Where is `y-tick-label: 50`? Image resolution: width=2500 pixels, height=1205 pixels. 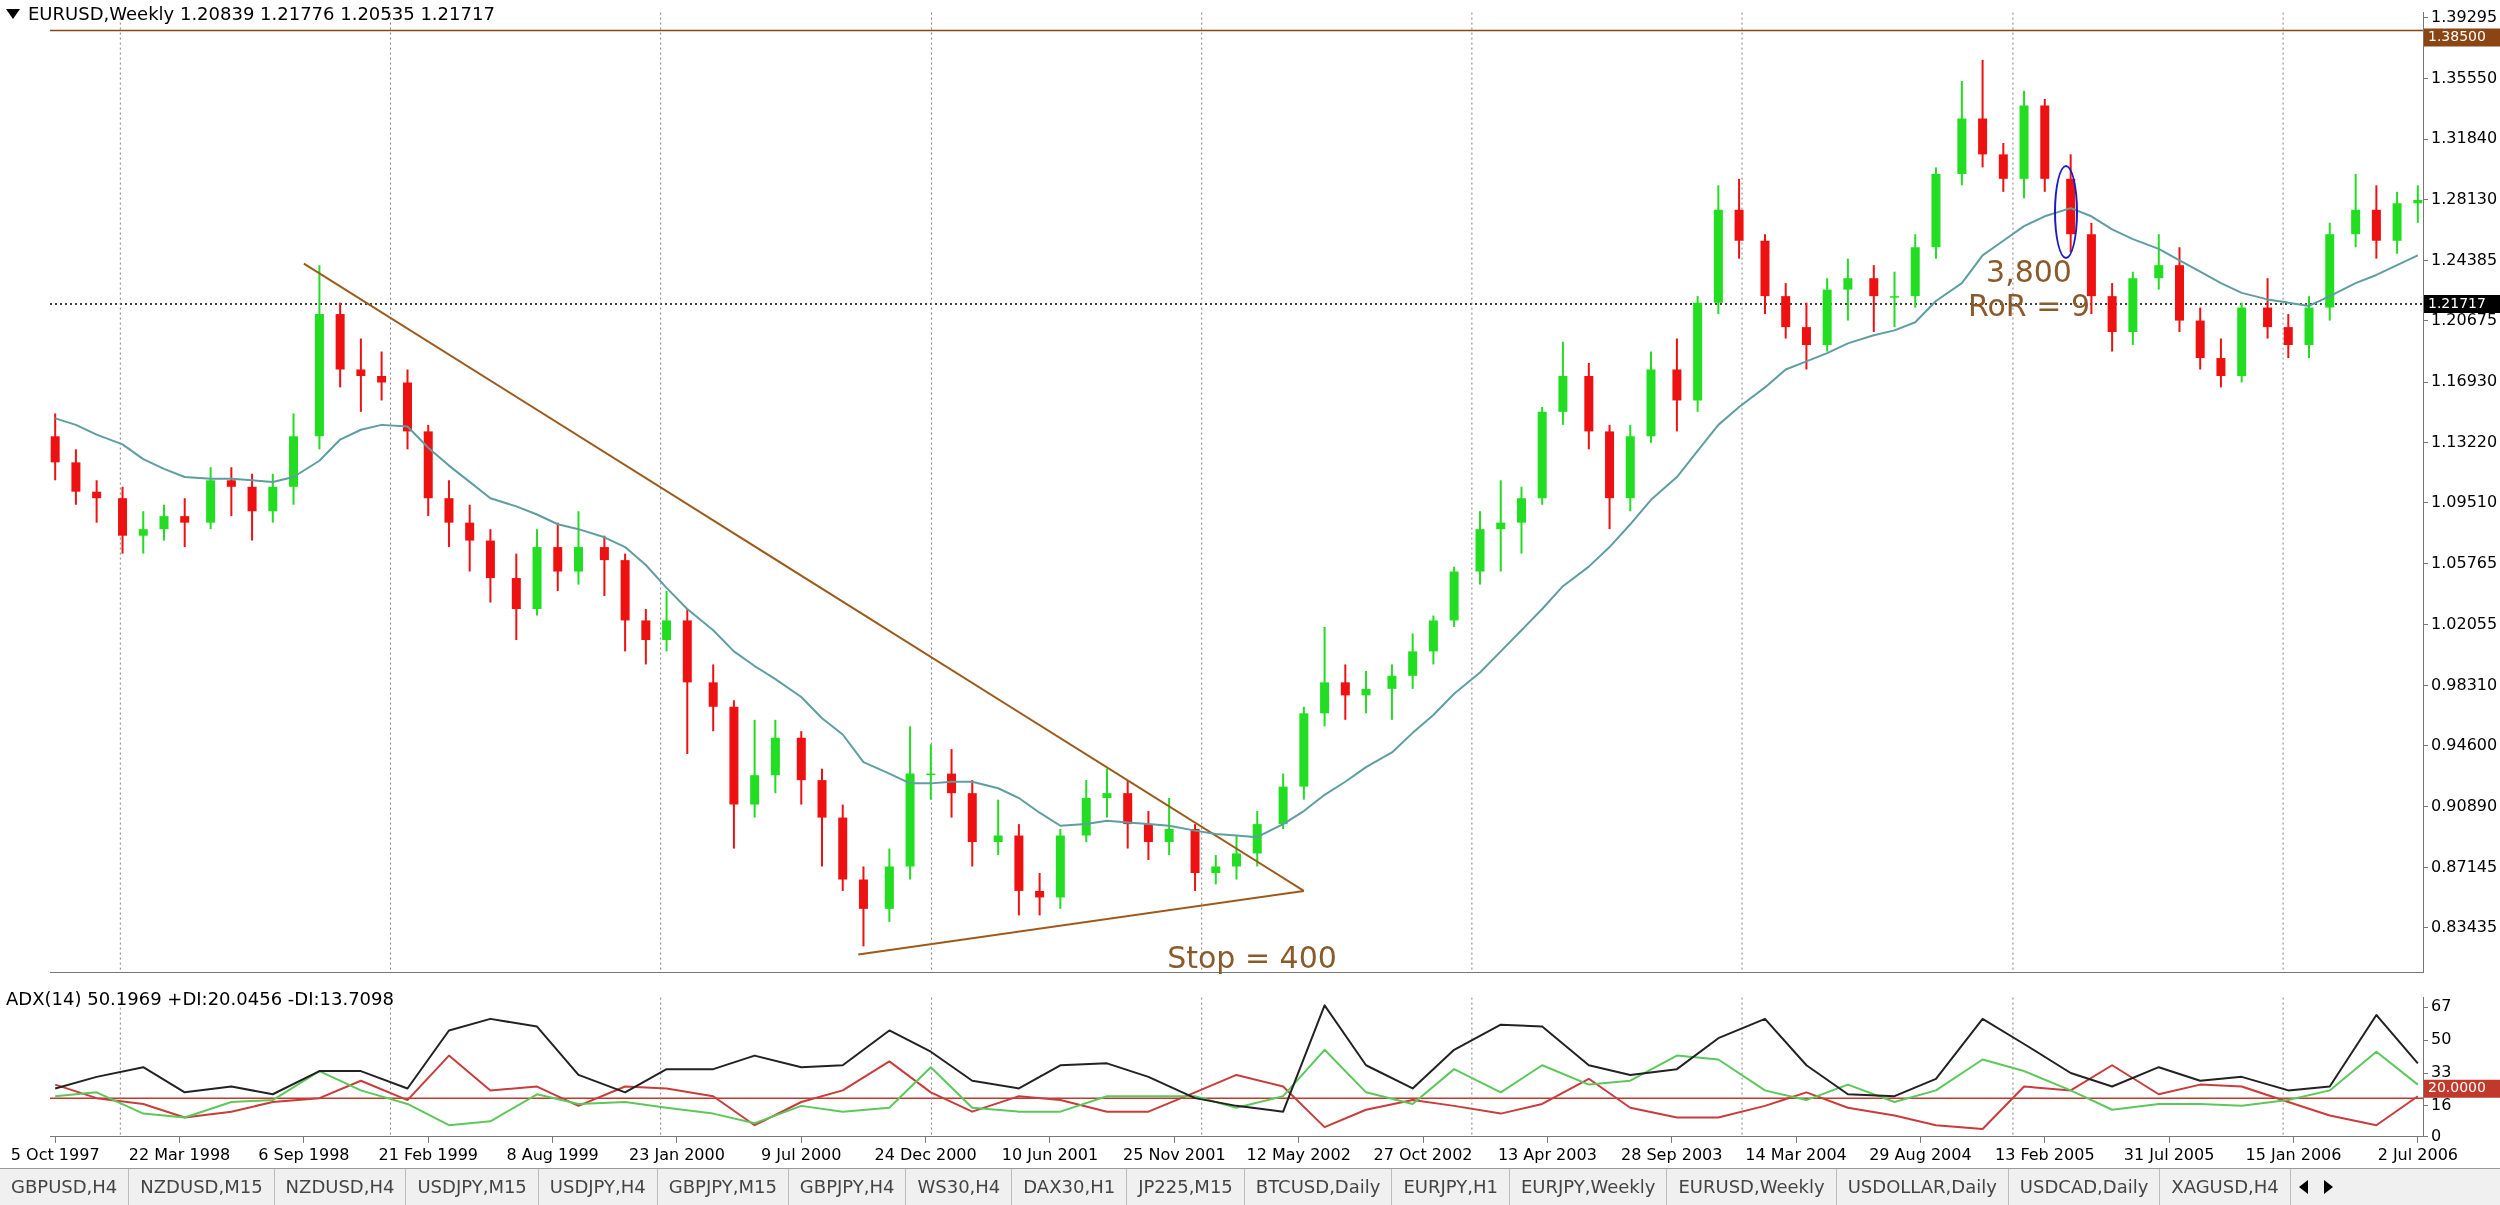
y-tick-label: 50 is located at coordinates (2441, 1039).